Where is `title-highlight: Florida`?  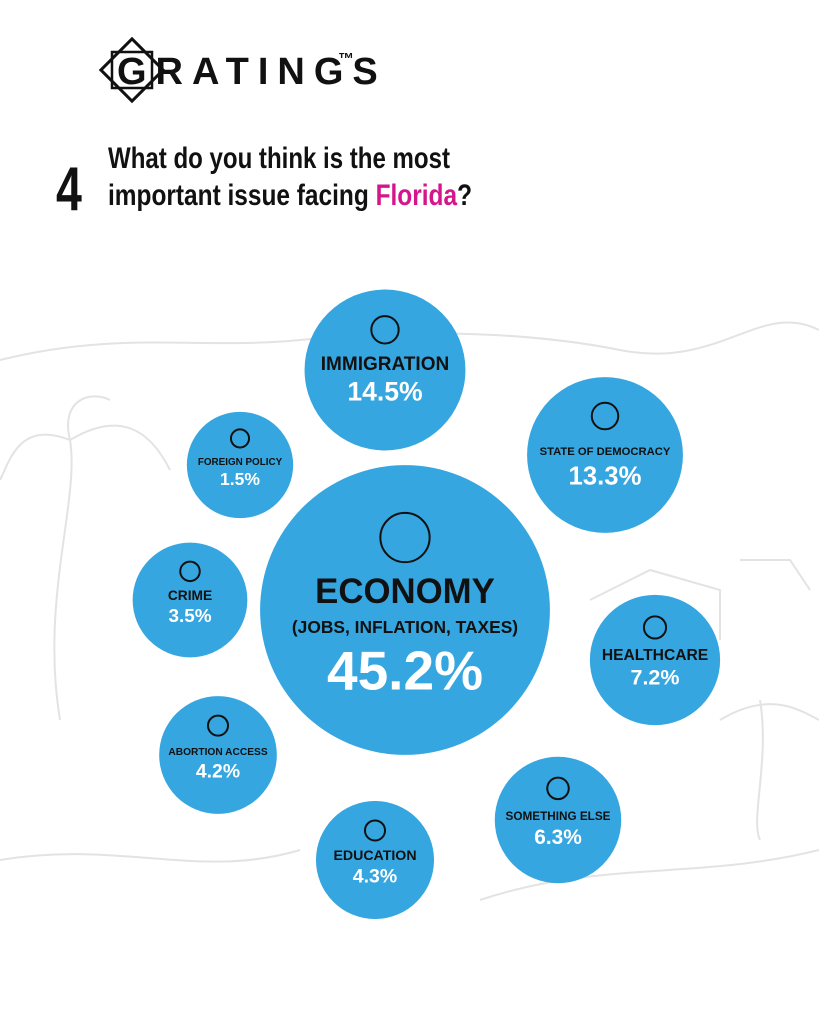
title-highlight: Florida is located at coordinates (417, 195).